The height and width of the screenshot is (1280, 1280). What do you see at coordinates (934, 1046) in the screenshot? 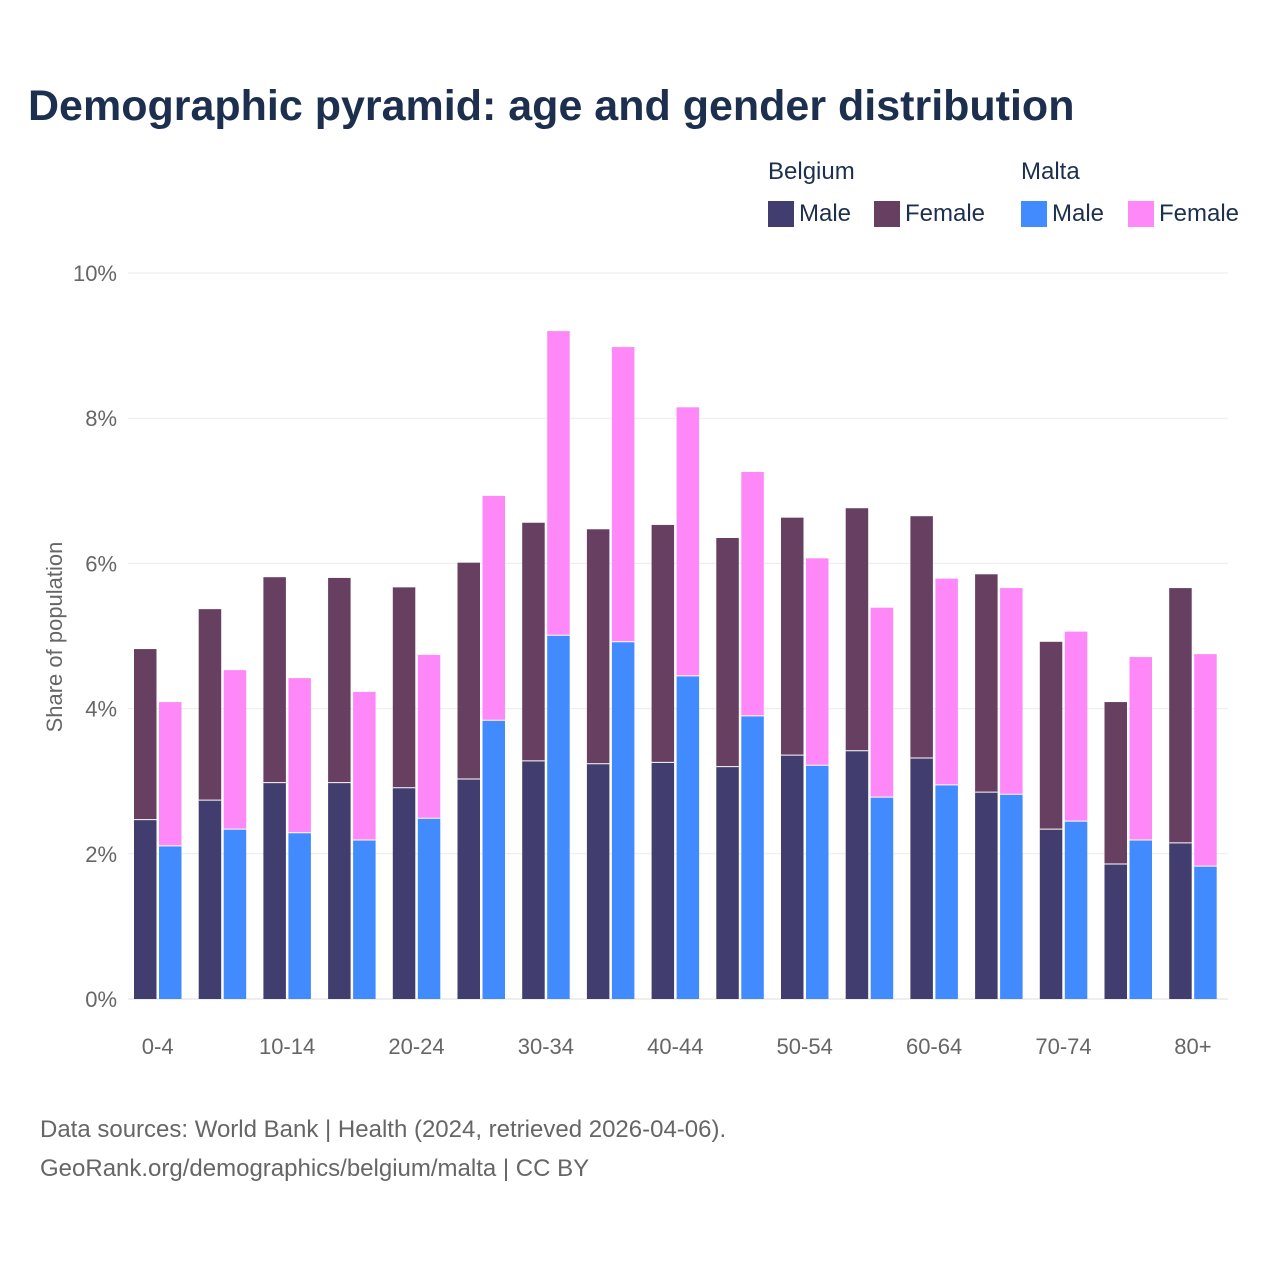
I see `x-tick-label: 60-64` at bounding box center [934, 1046].